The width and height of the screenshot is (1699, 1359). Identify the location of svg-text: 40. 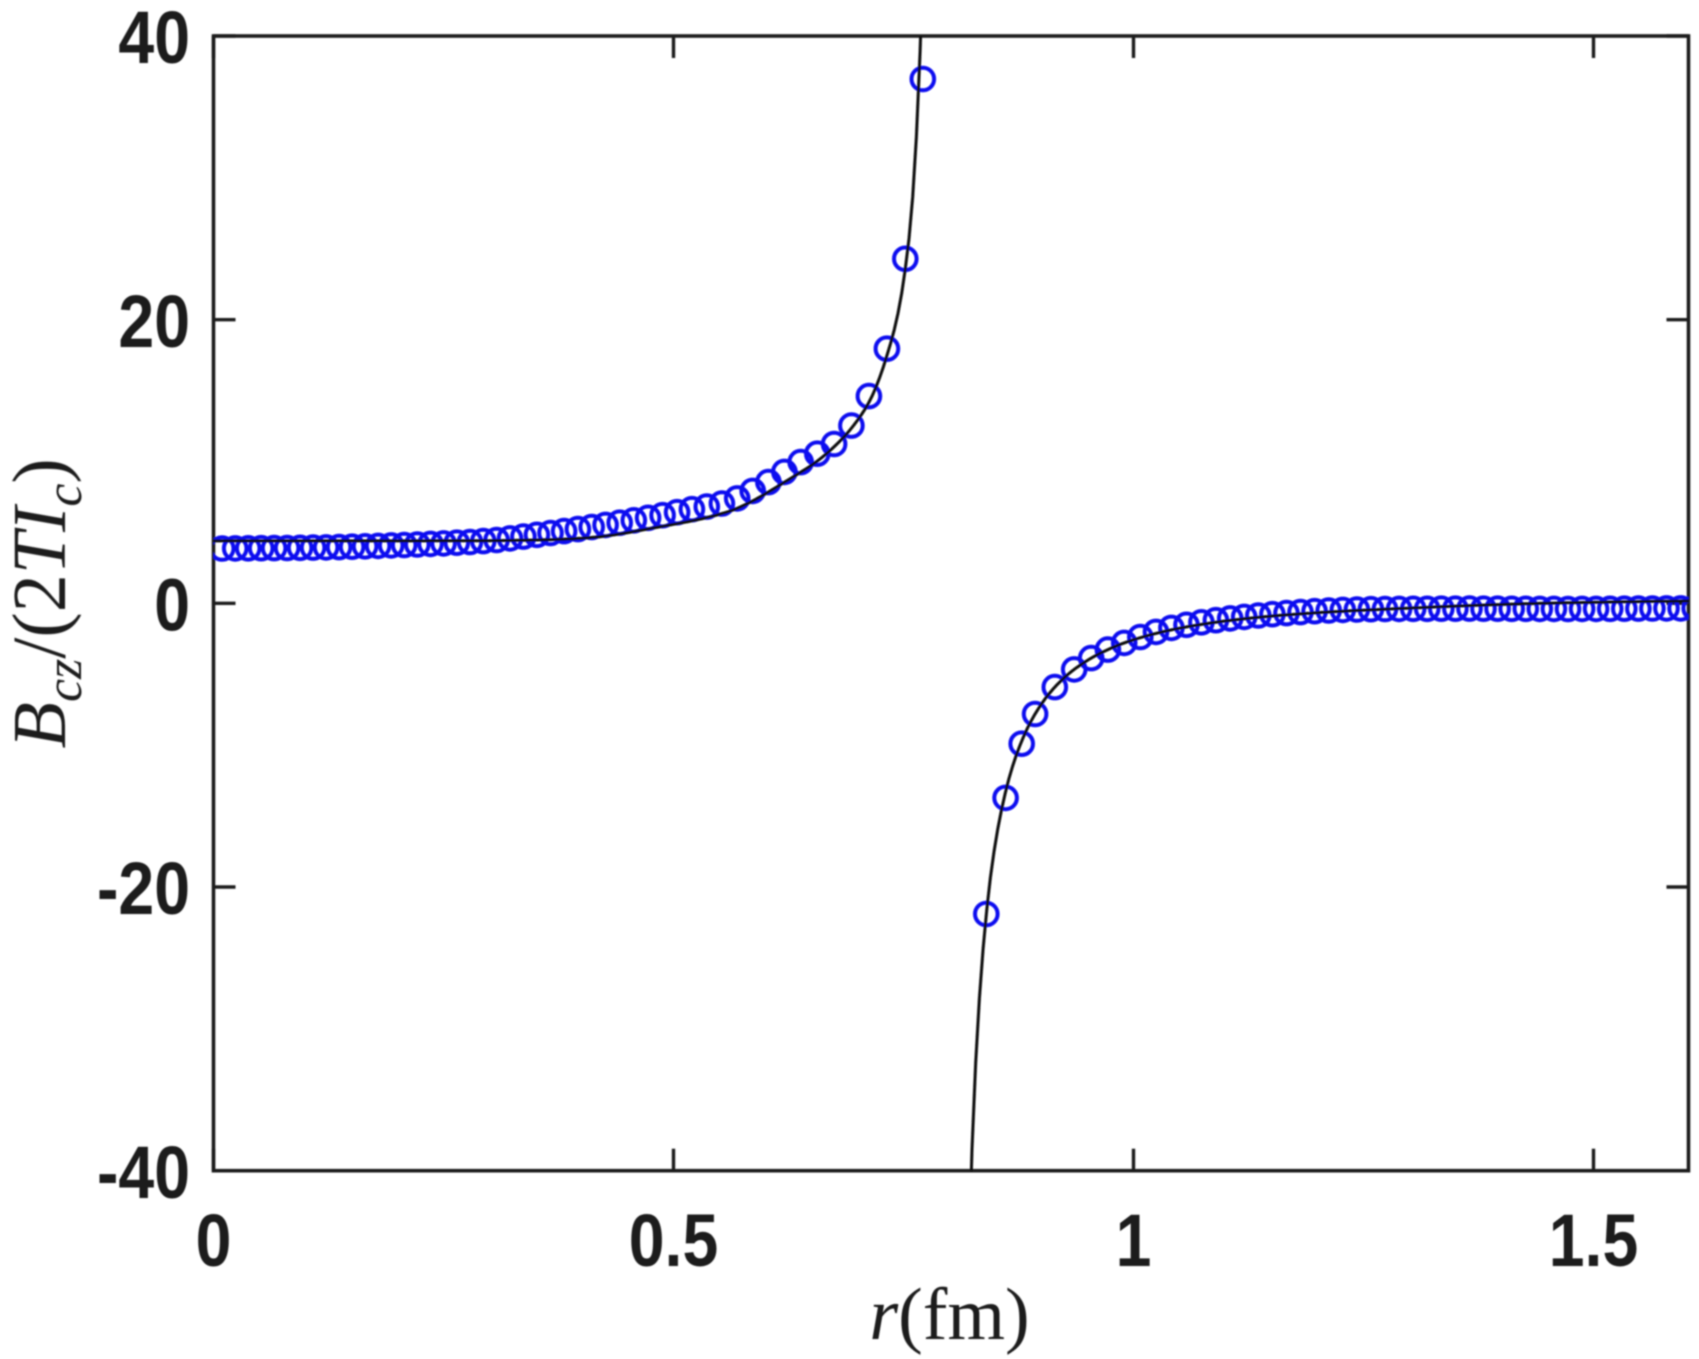
(154, 39).